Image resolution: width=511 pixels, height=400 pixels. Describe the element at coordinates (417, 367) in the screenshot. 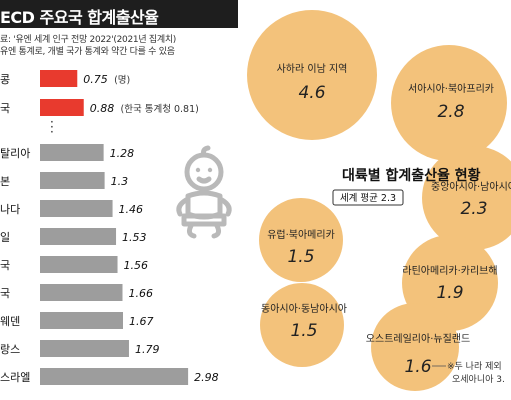

I see `bubble-value-7: 1.6` at that location.